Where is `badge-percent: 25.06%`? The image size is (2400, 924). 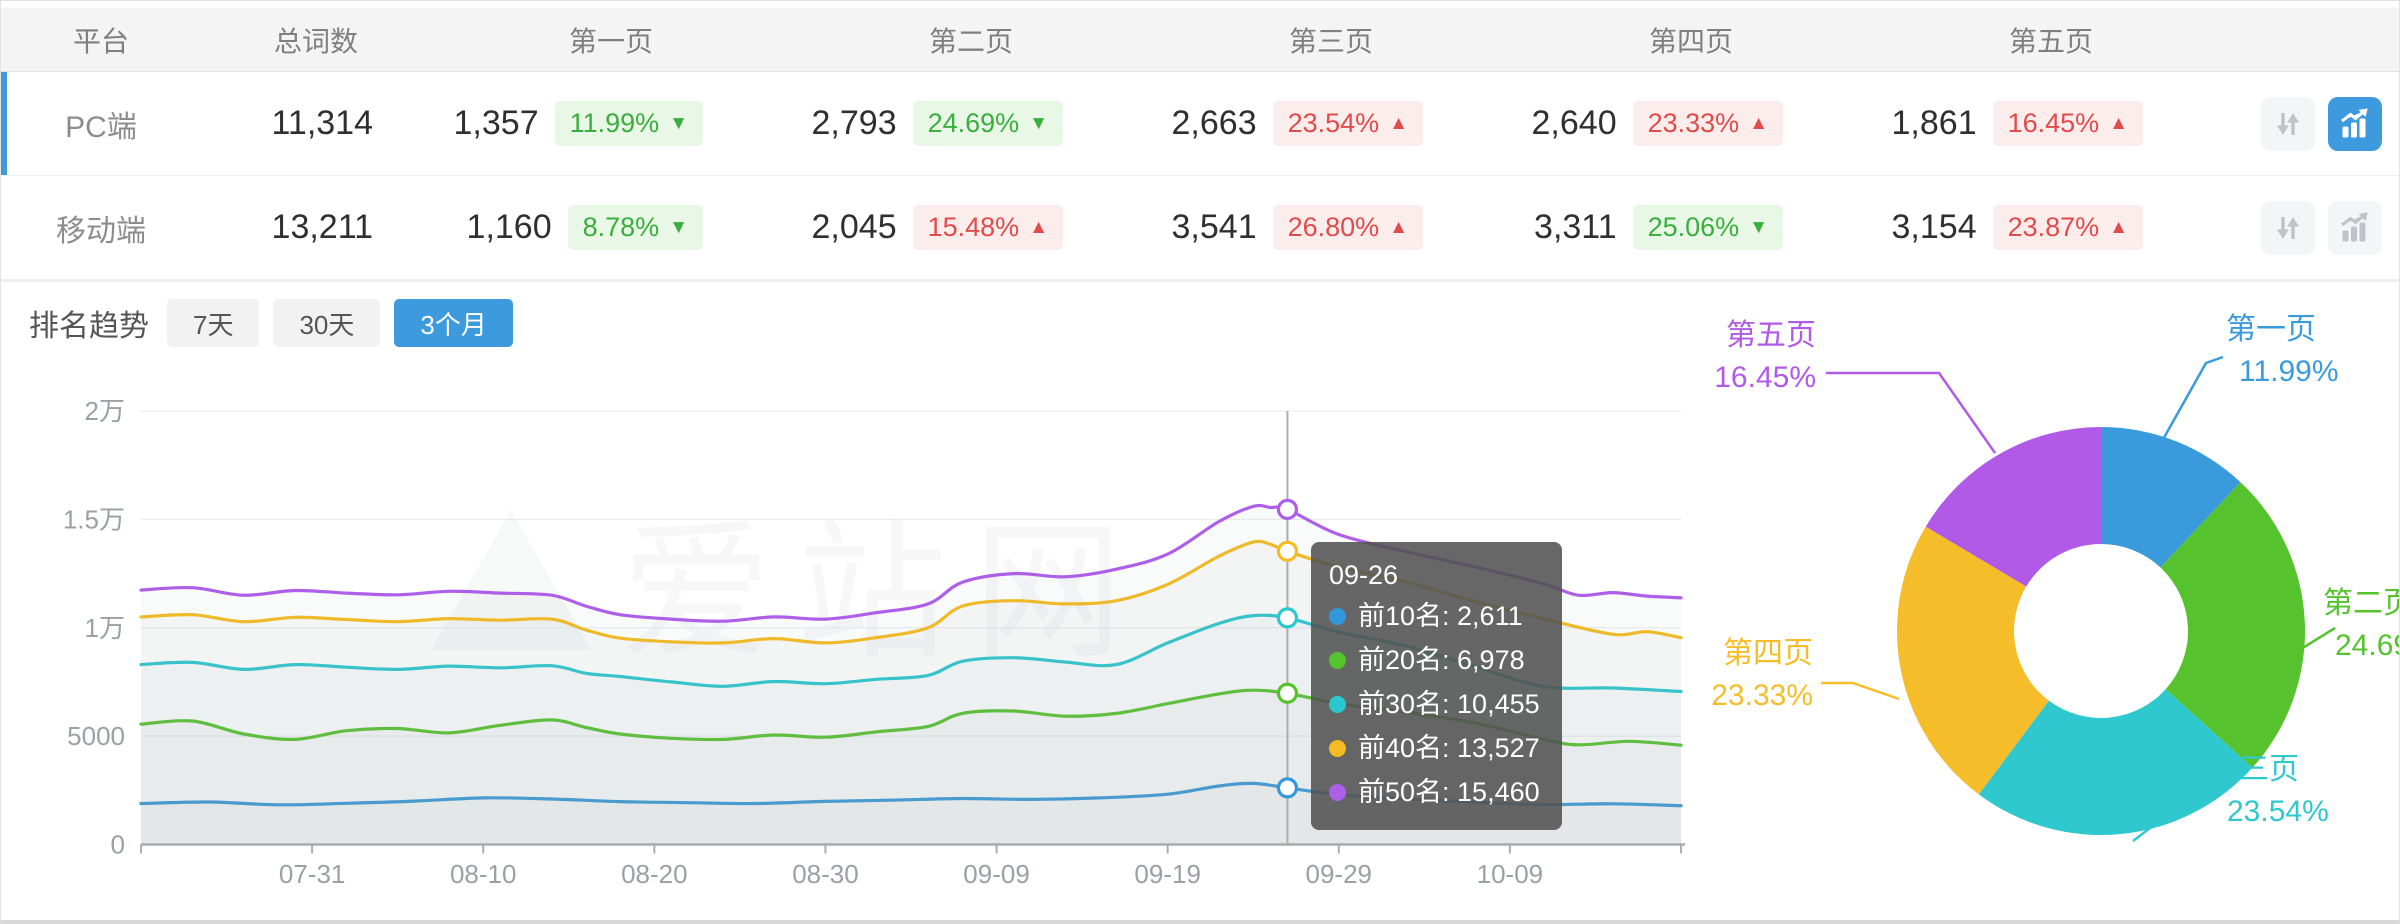
badge-percent: 25.06% is located at coordinates (1693, 227).